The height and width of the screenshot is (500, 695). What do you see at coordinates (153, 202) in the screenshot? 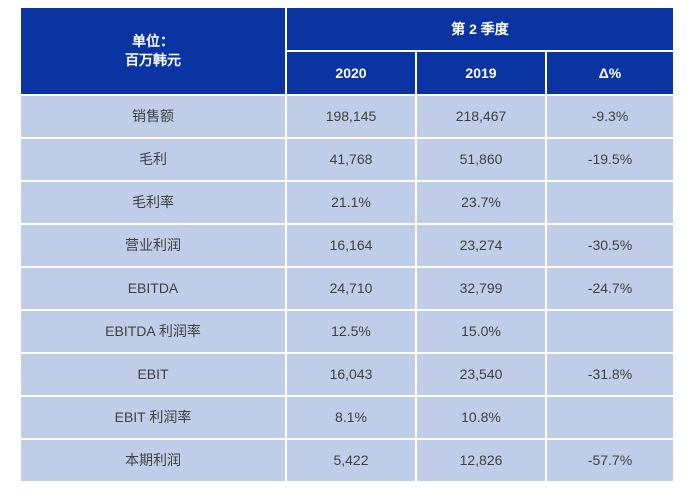
I see `row-label: 毛利率` at bounding box center [153, 202].